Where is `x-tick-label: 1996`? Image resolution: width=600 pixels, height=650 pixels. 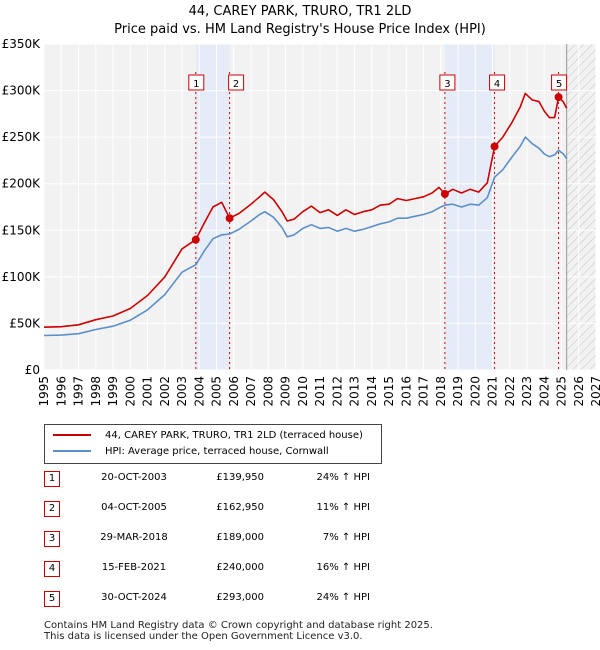 x-tick-label: 1996 is located at coordinates (61, 391).